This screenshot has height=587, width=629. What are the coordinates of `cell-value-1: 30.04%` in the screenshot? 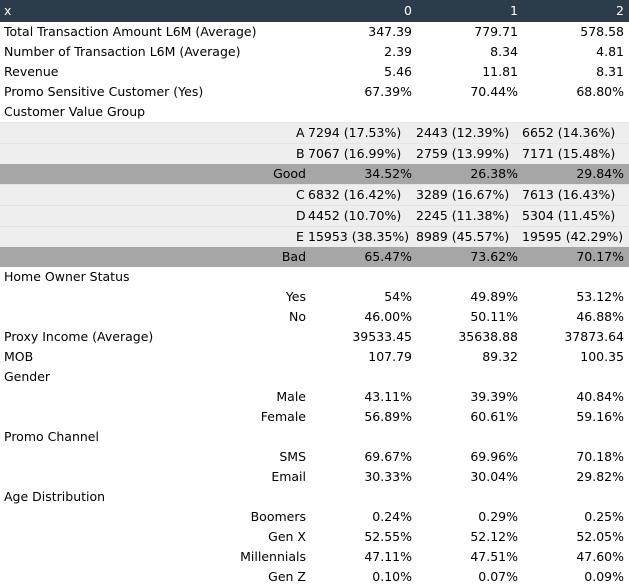 It's located at (494, 476).